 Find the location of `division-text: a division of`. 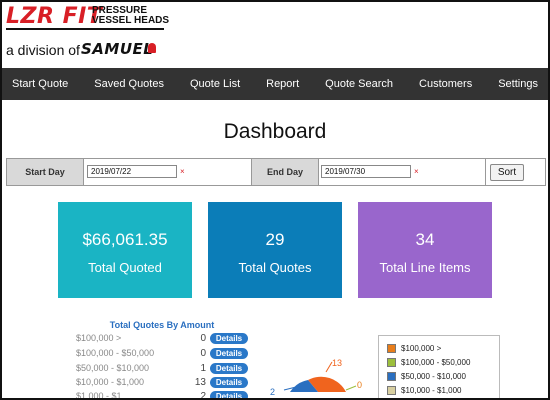

division-text: a division of is located at coordinates (43, 50).